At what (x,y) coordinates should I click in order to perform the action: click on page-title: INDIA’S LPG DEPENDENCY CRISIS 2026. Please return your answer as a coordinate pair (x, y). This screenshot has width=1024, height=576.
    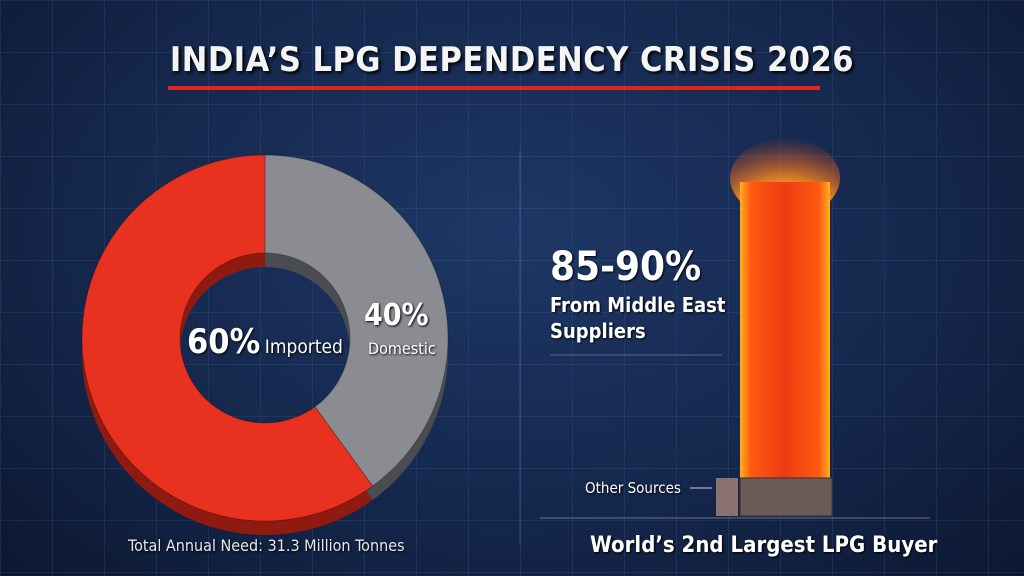
    Looking at the image, I should click on (512, 60).